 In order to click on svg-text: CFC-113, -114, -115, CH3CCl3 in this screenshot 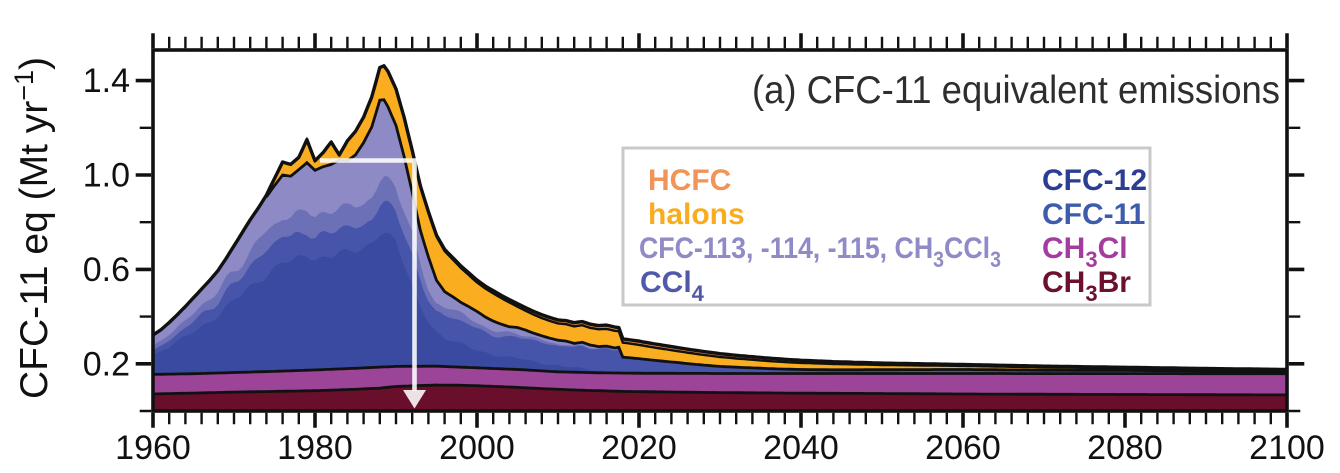, I will do `click(820, 252)`.